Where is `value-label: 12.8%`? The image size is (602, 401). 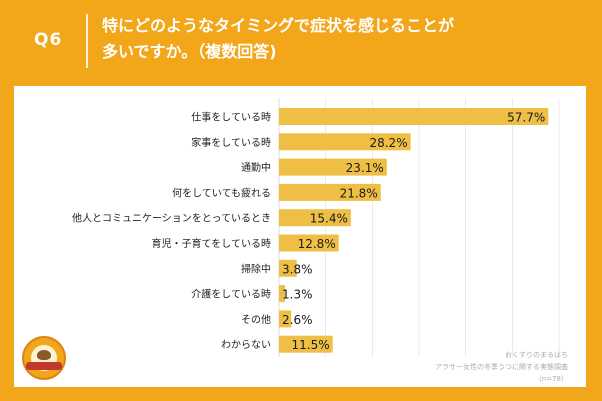
value-label: 12.8% is located at coordinates (317, 244).